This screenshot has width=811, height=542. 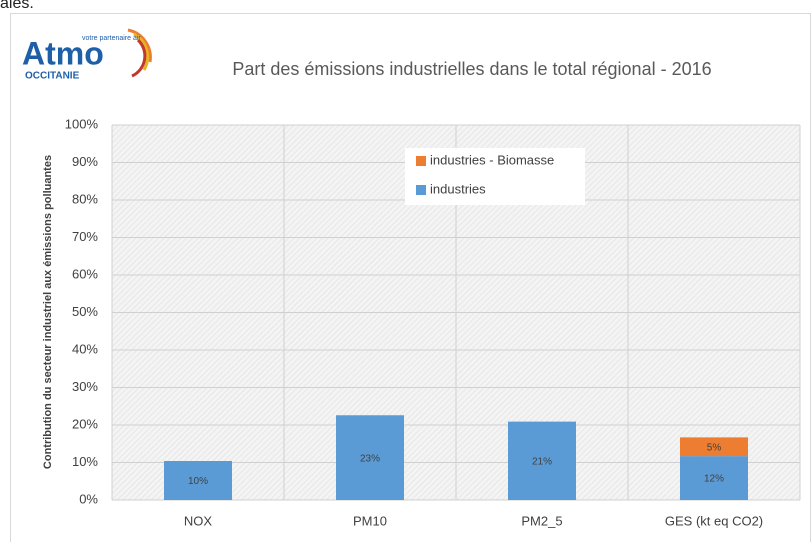 What do you see at coordinates (85, 311) in the screenshot?
I see `y-tick-label: 50%` at bounding box center [85, 311].